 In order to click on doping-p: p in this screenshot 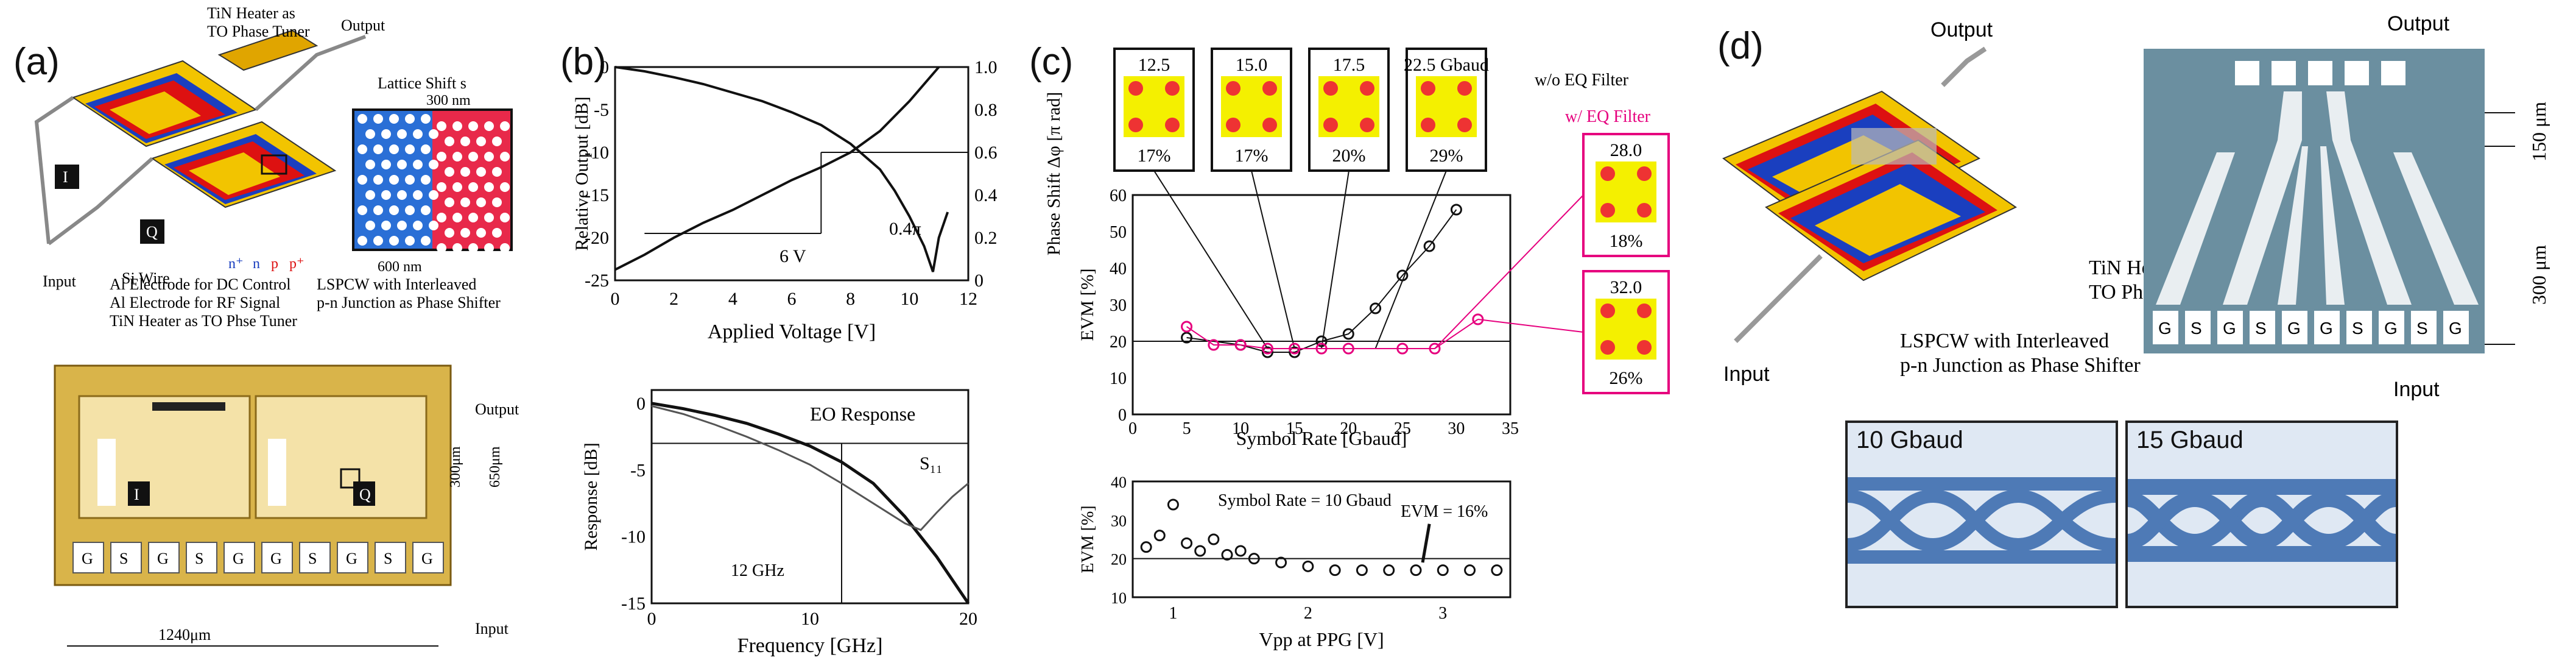, I will do `click(274, 264)`.